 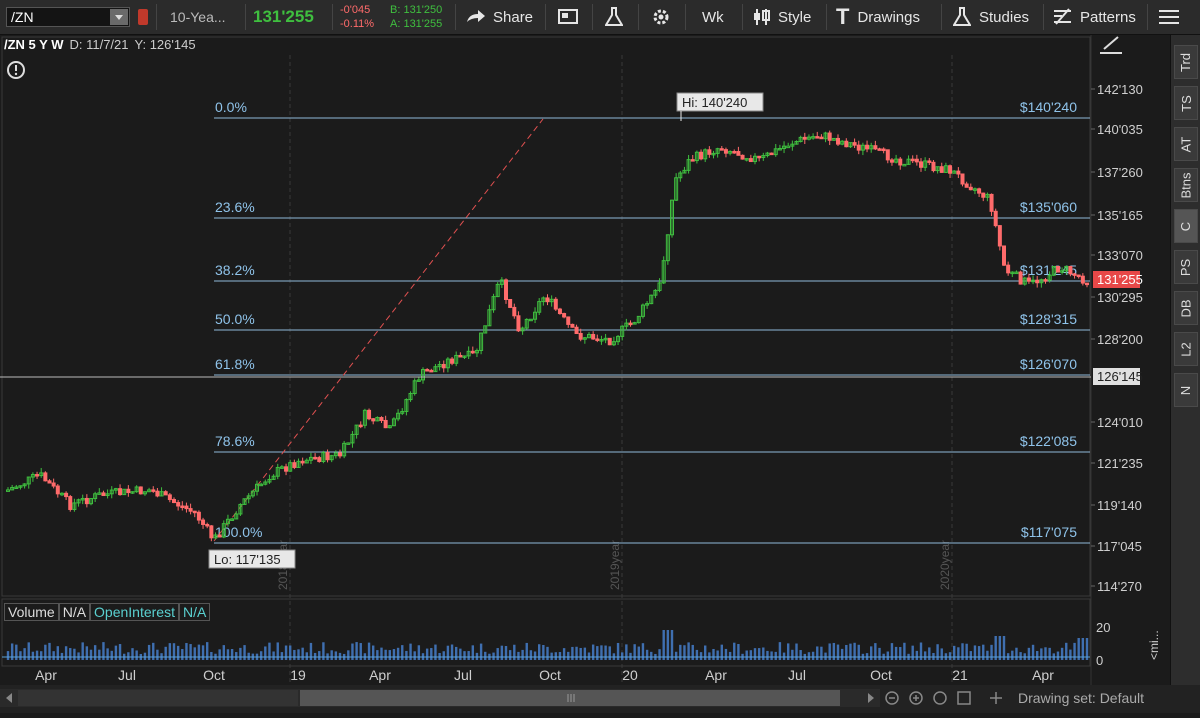 What do you see at coordinates (713, 17) in the screenshot?
I see `period-button: Wk` at bounding box center [713, 17].